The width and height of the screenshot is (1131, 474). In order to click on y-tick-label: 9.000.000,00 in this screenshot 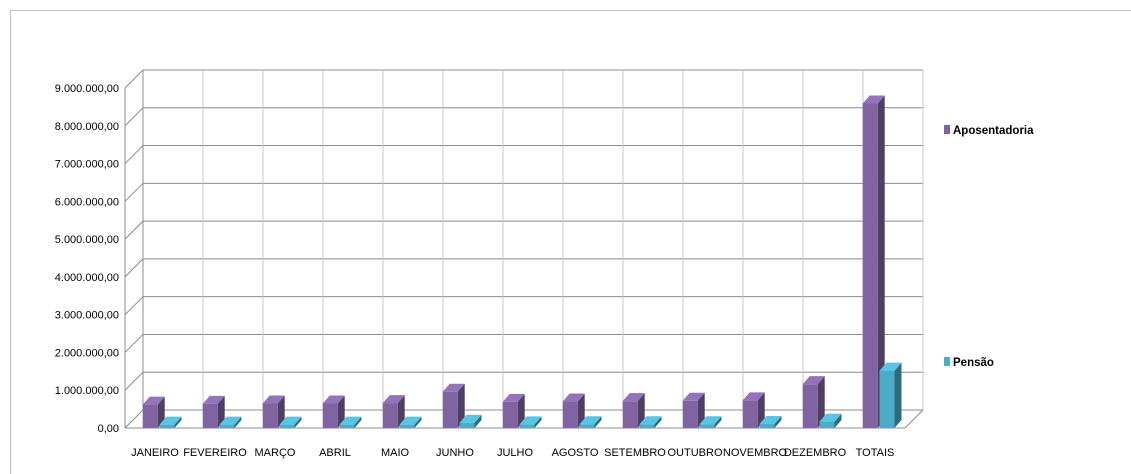, I will do `click(87, 89)`.